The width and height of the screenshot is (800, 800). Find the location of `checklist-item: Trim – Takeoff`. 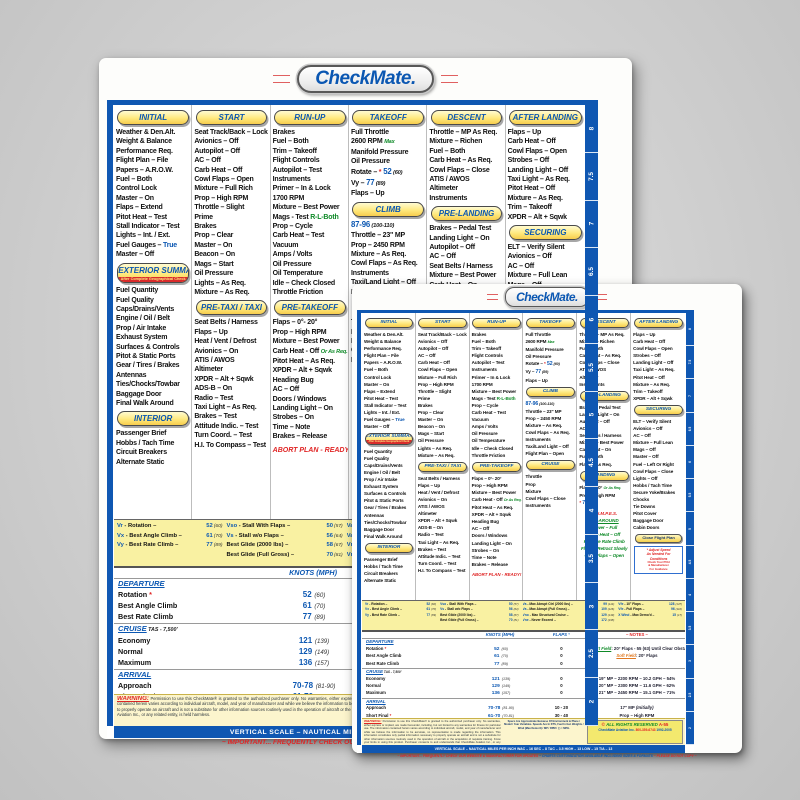

checklist-item: Trim – Takeoff is located at coordinates (486, 349).